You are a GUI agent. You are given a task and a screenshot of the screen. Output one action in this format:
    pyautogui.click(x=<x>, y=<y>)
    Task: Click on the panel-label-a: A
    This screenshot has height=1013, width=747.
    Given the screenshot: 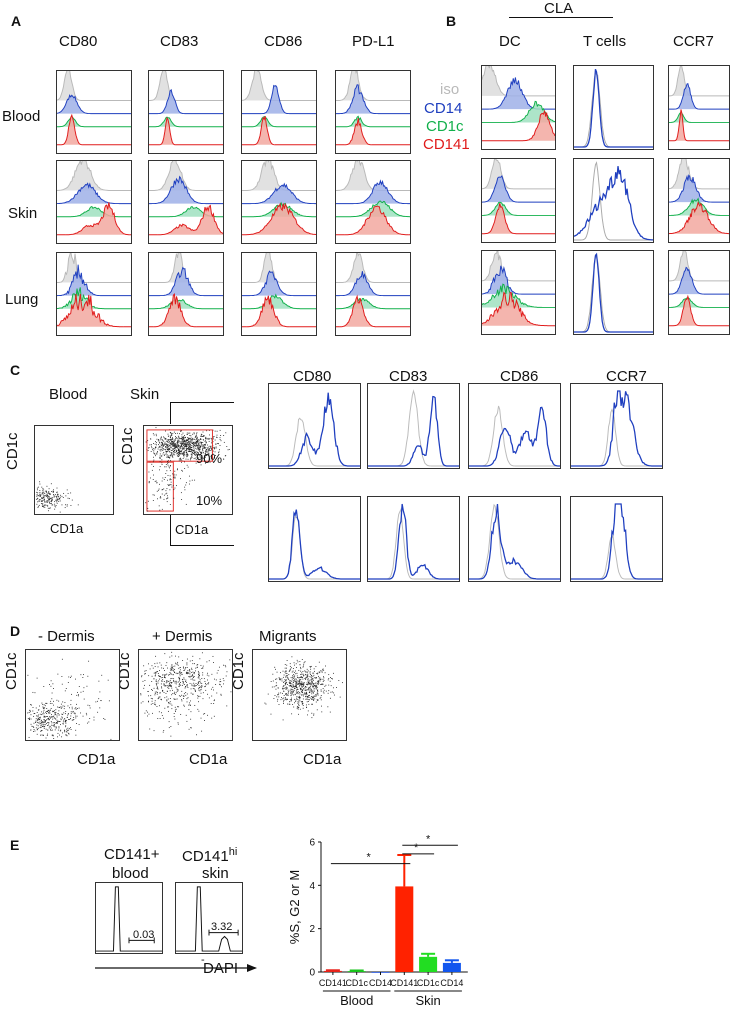 What is the action you would take?
    pyautogui.click(x=16, y=21)
    